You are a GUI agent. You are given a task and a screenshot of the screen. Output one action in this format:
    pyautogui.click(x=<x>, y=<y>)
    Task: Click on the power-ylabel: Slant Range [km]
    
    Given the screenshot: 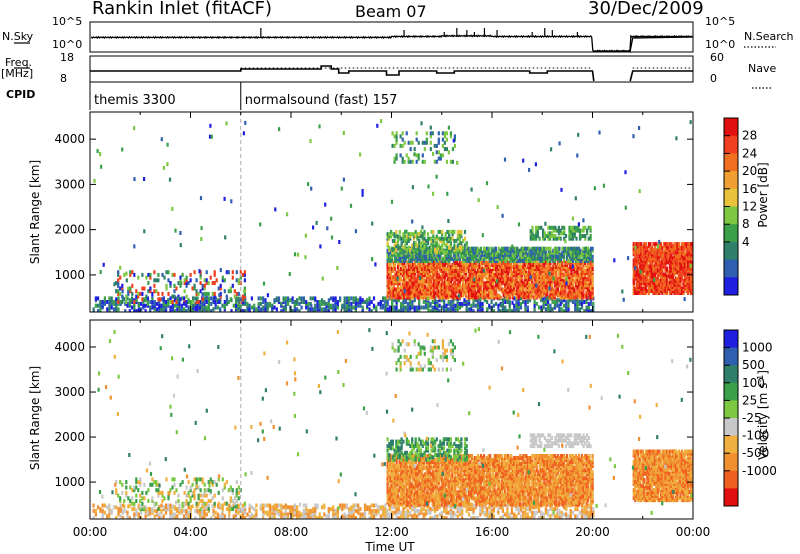 What is the action you would take?
    pyautogui.click(x=35, y=212)
    